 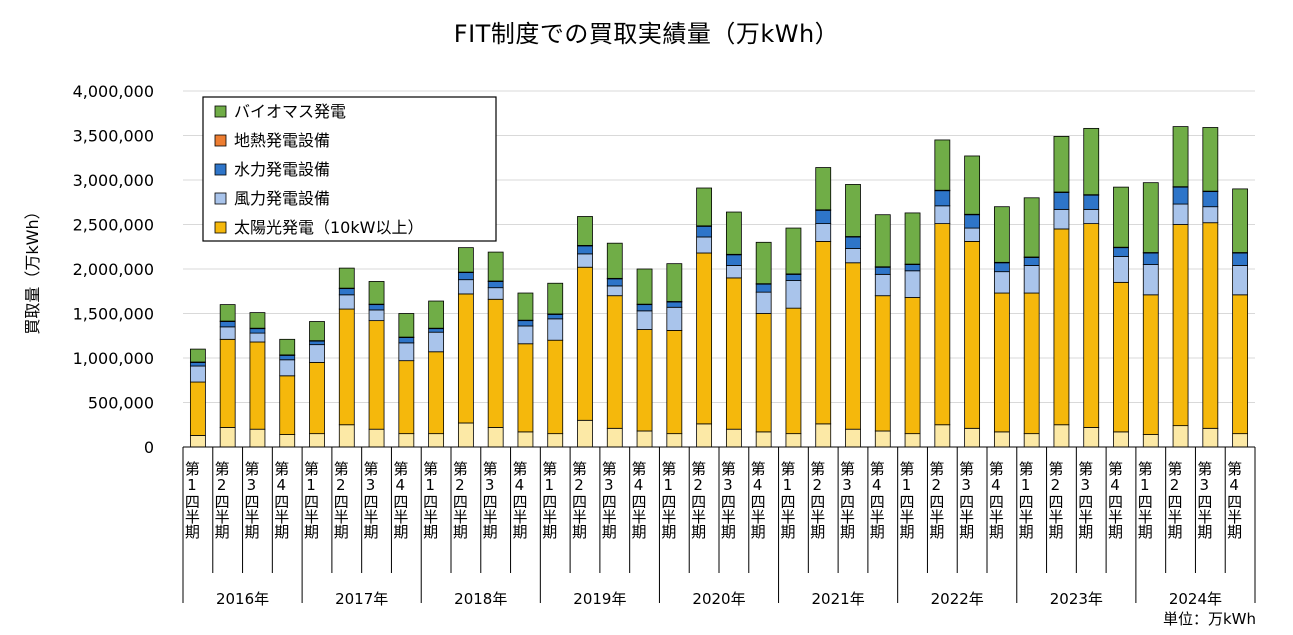 What do you see at coordinates (113, 180) in the screenshot?
I see `y-tick-label: 3,000,000` at bounding box center [113, 180].